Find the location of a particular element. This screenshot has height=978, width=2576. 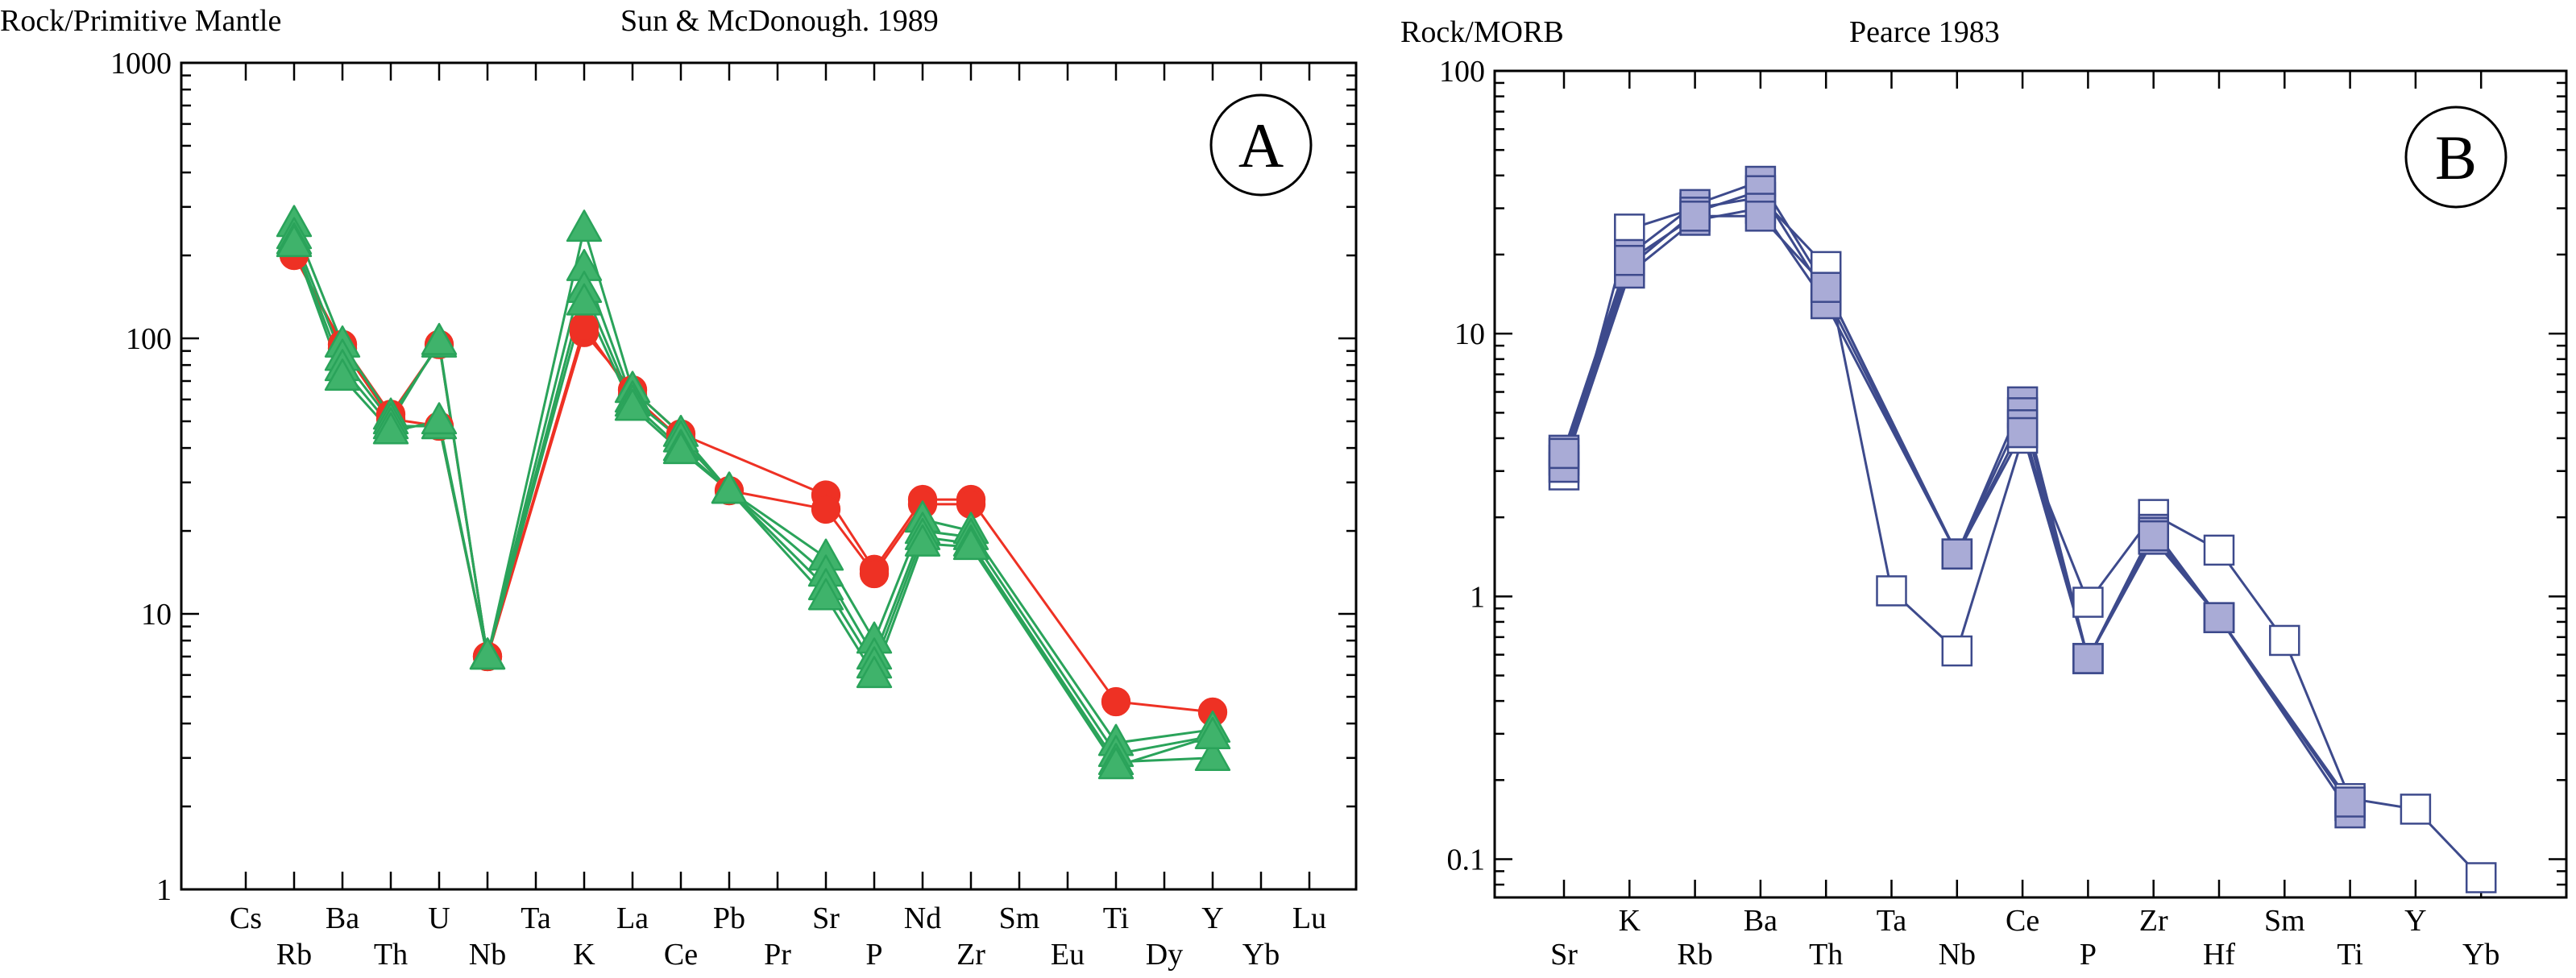

panel-b-y-tick-label: 100 is located at coordinates (1462, 72).